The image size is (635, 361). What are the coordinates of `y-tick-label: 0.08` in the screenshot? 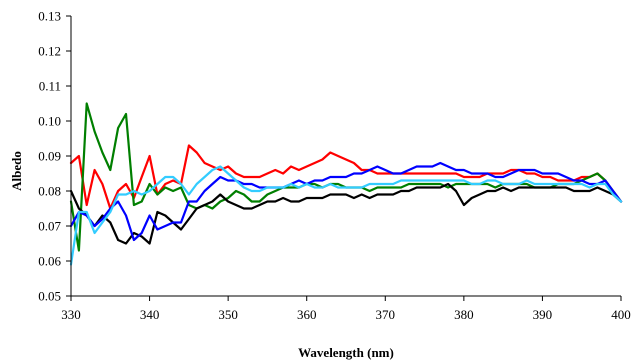 It's located at (49, 191).